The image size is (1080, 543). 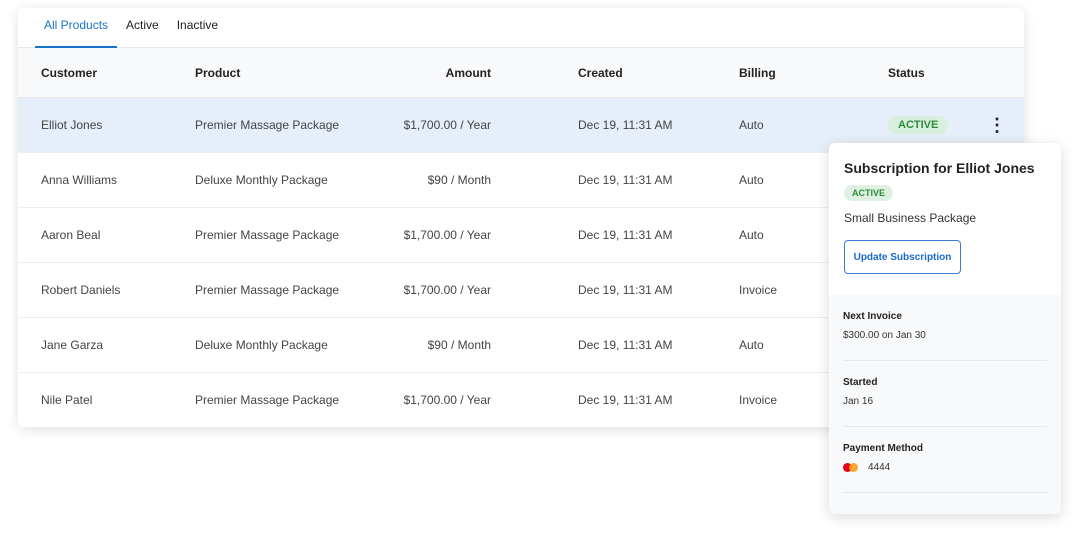 I want to click on col-status: Status, so click(x=906, y=72).